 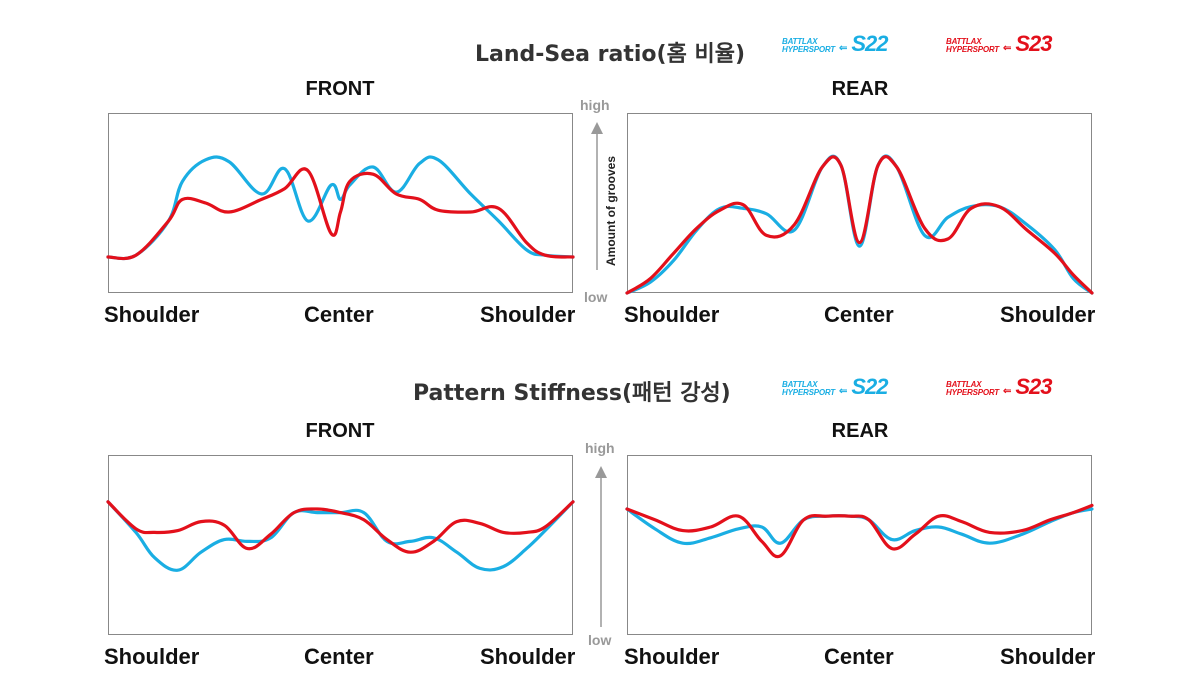 What do you see at coordinates (152, 314) in the screenshot?
I see `land-sea-front-x-left: Shoulder` at bounding box center [152, 314].